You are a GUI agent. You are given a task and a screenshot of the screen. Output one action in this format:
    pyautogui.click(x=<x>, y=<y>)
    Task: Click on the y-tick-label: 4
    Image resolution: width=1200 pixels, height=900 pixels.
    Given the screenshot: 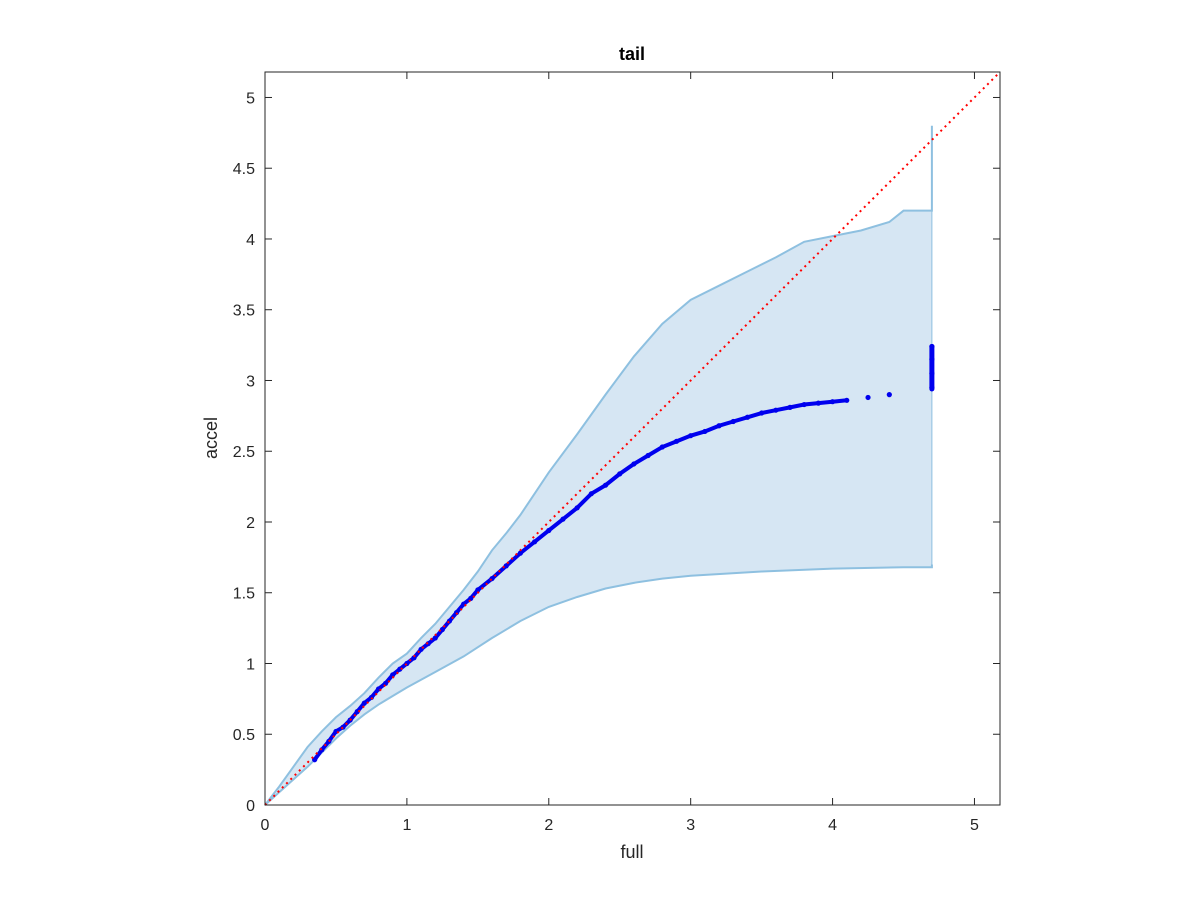 What is the action you would take?
    pyautogui.click(x=250, y=240)
    